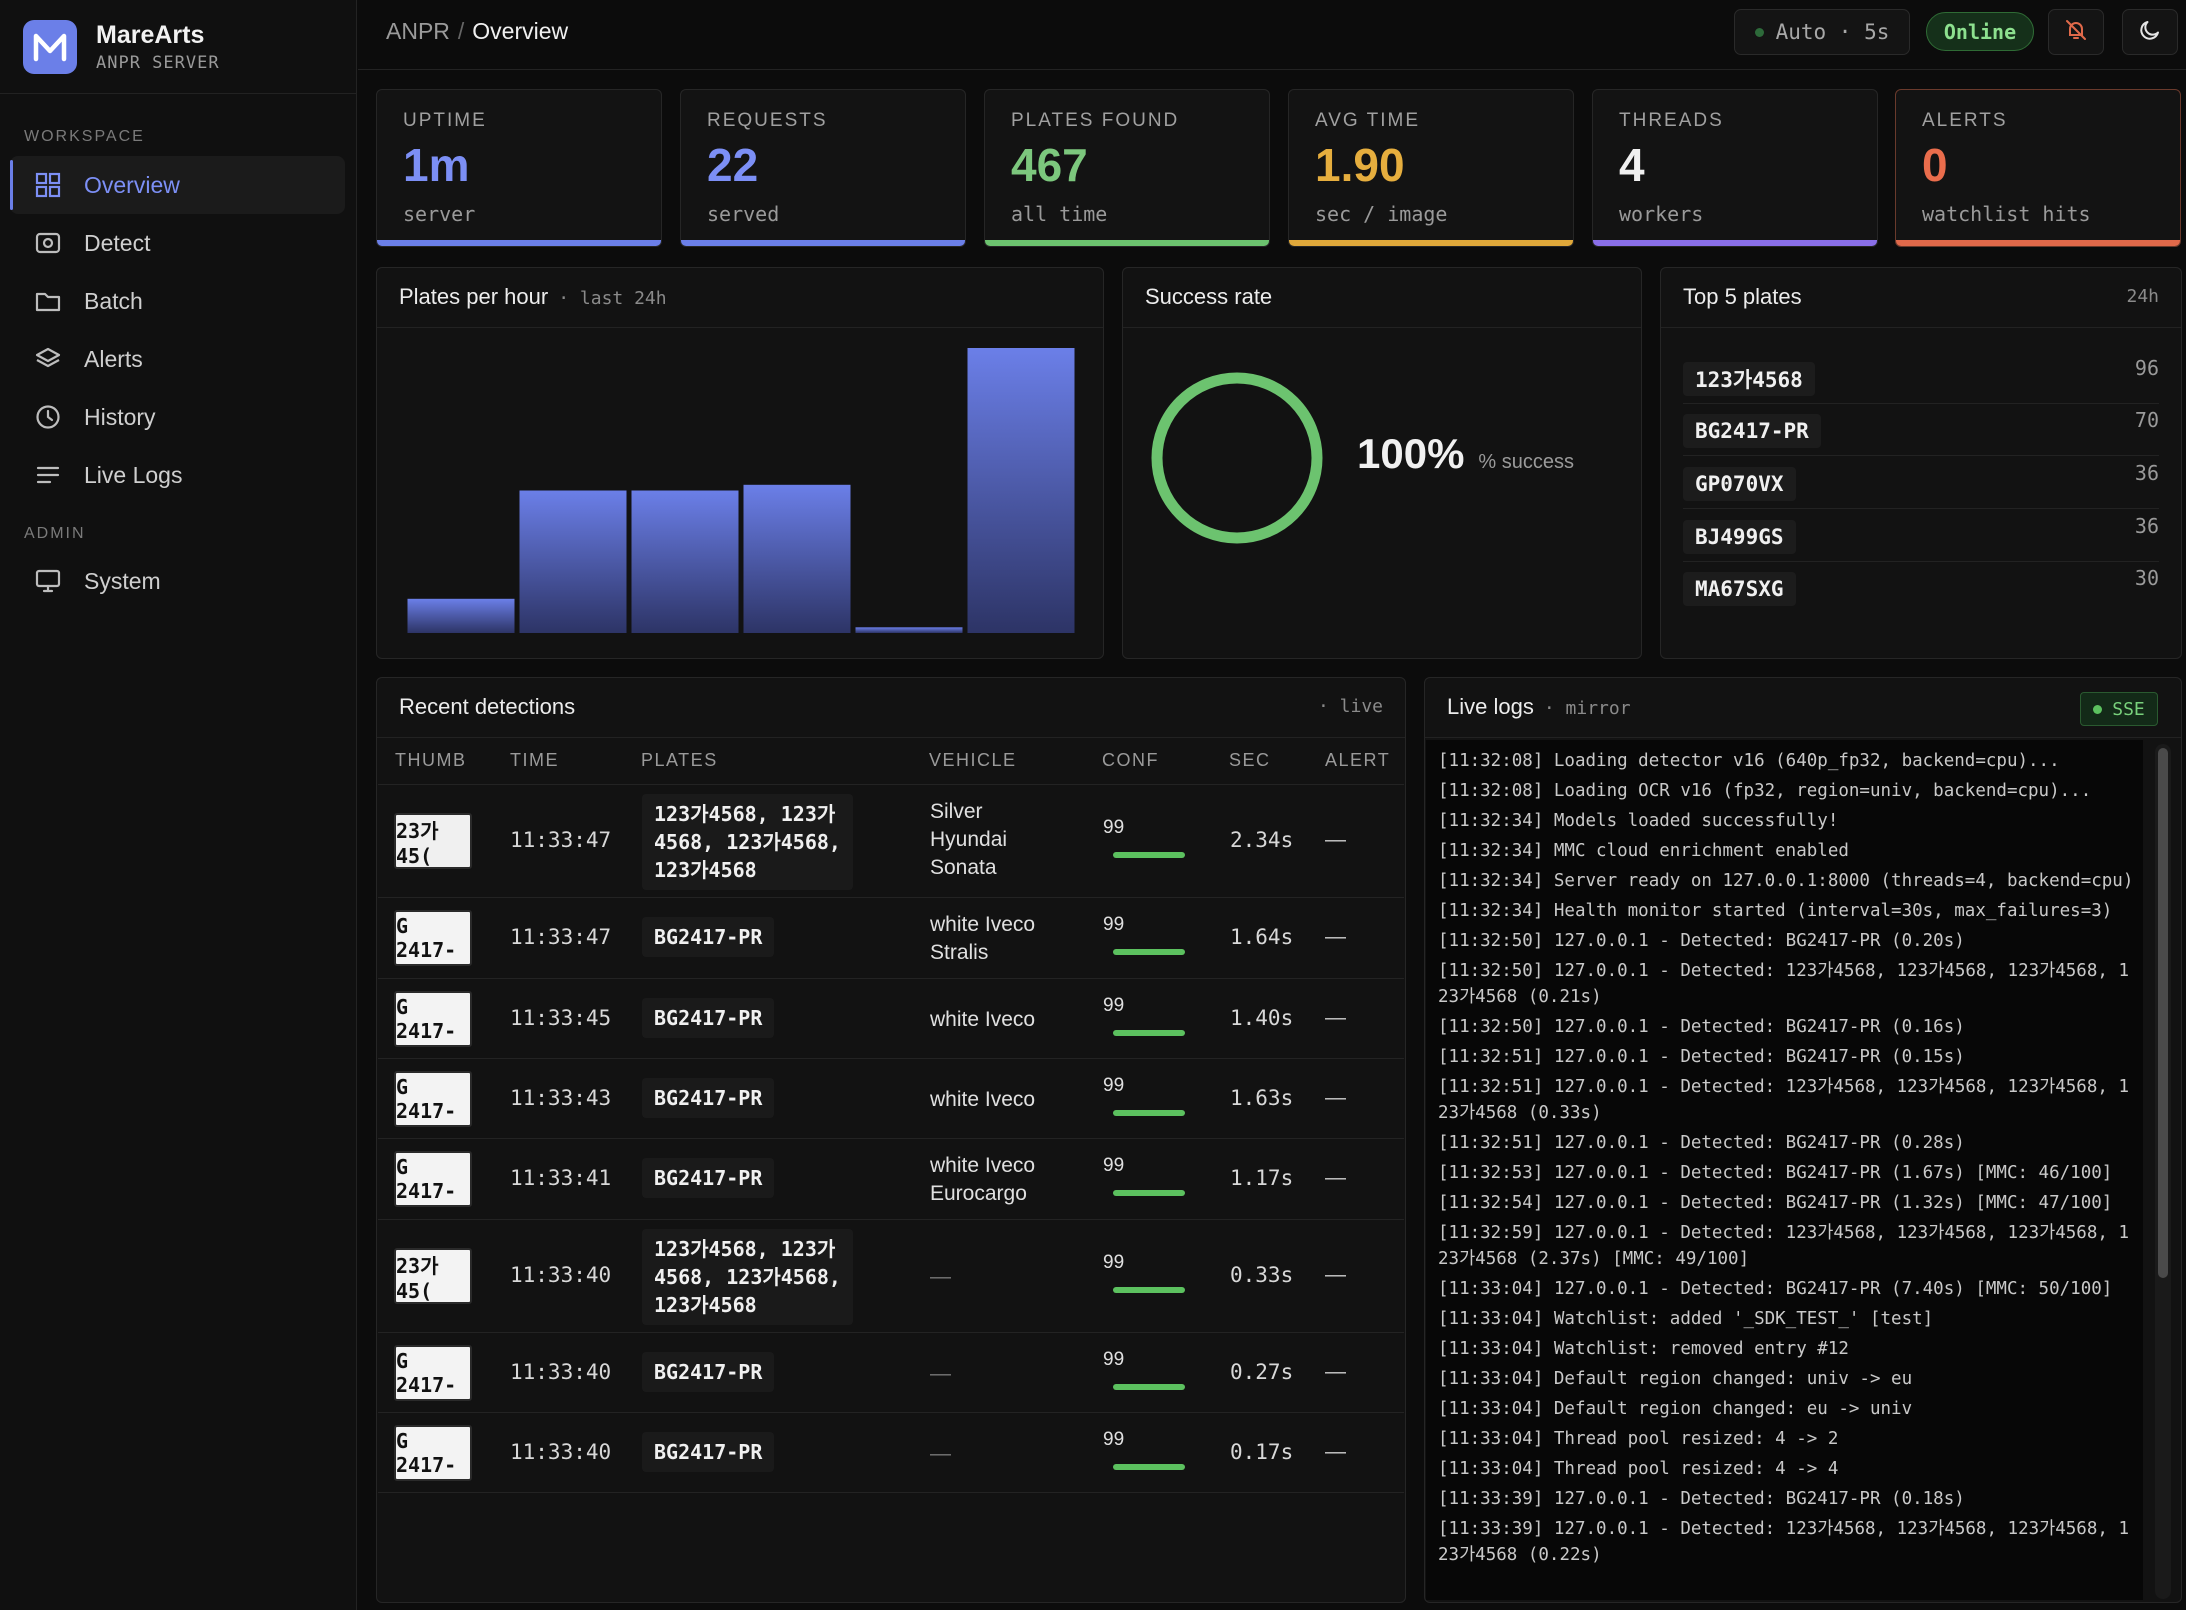 Image resolution: width=2186 pixels, height=1610 pixels. Describe the element at coordinates (1127, 168) in the screenshot. I see `stat-card-plates-found: PLATES FOUND 467 all time` at that location.